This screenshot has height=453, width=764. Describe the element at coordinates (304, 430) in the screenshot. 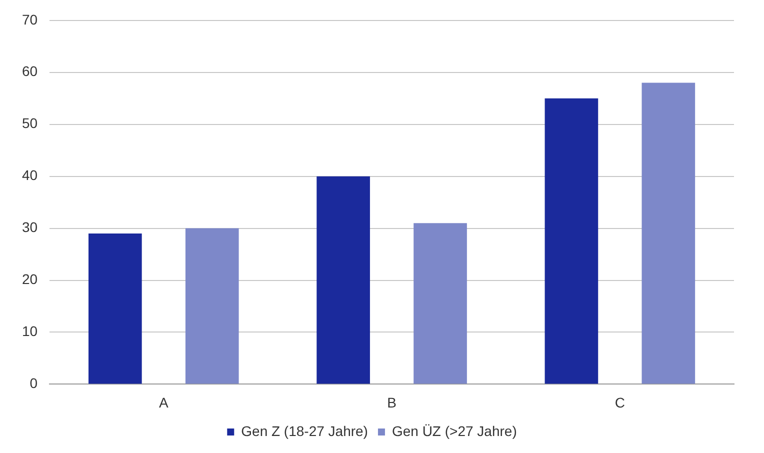

I see `legend-label: Gen Z (18-27 Jahre)` at that location.